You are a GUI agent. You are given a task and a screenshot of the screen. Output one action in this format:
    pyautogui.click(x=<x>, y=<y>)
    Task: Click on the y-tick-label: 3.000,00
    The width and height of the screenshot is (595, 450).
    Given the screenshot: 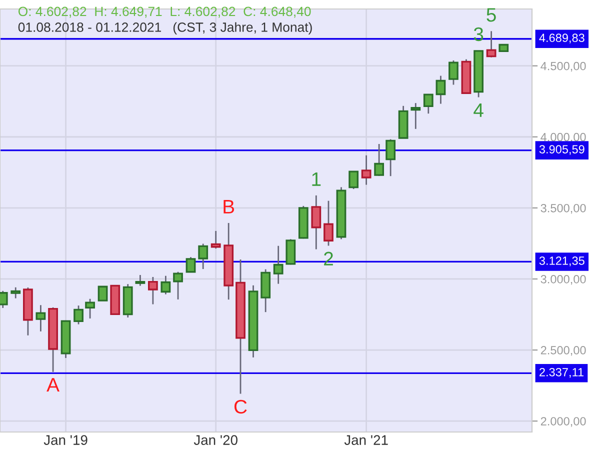 What is the action you would take?
    pyautogui.click(x=563, y=280)
    